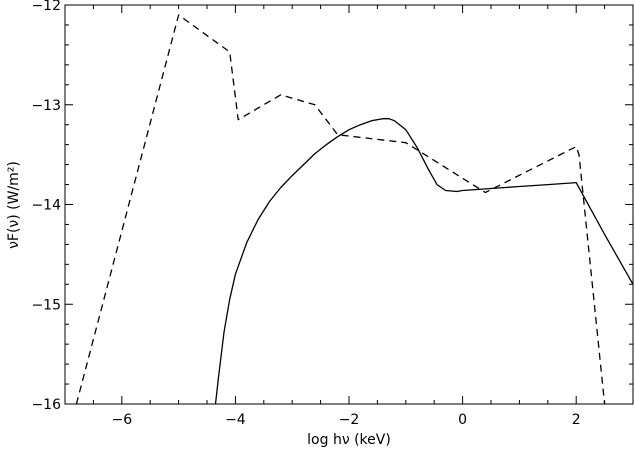 Image resolution: width=635 pixels, height=451 pixels. What do you see at coordinates (46, 7) in the screenshot?
I see `y-tick-label: −12` at bounding box center [46, 7].